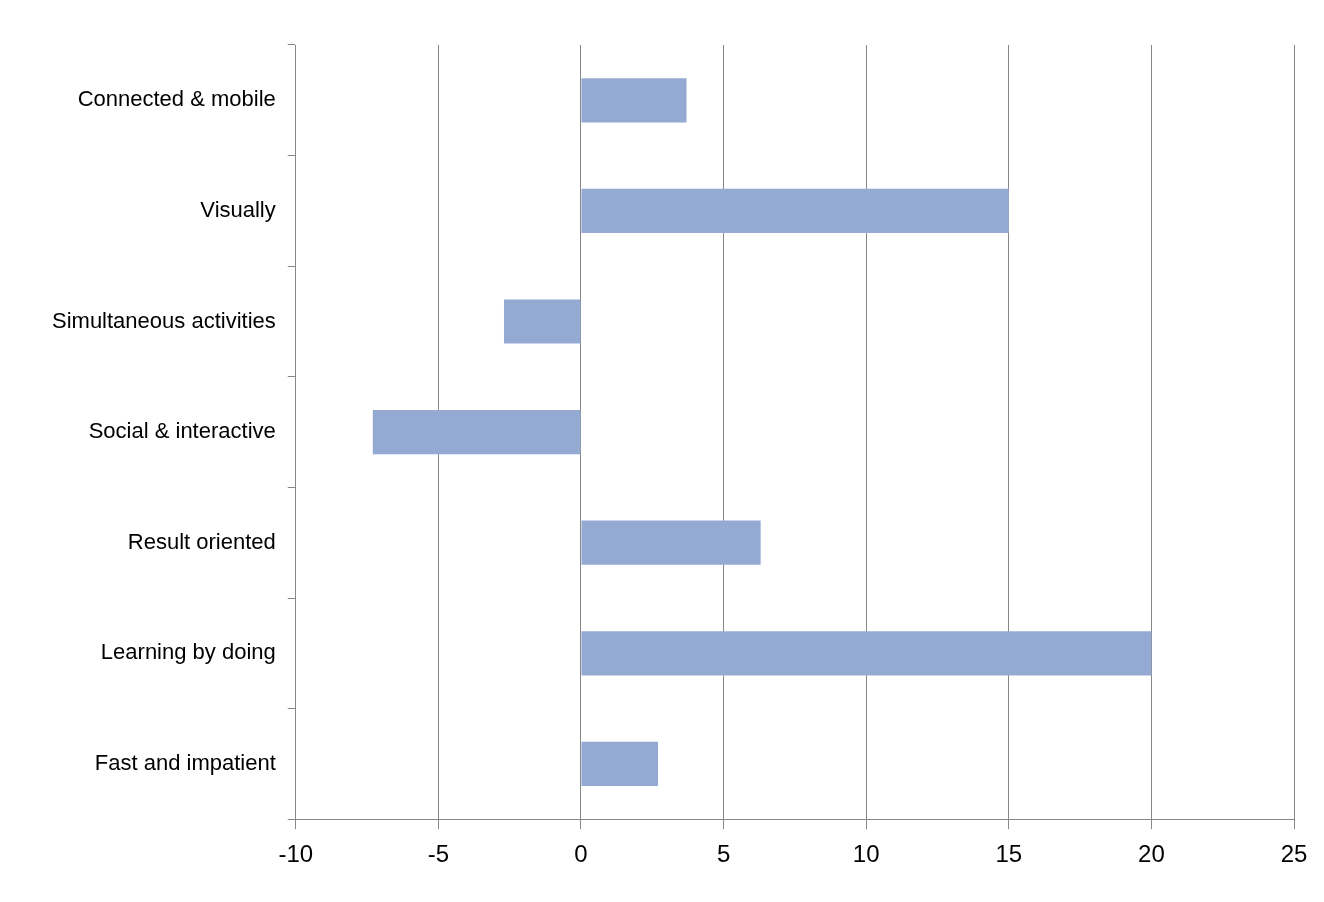 This screenshot has height=902, width=1324. I want to click on x-tick-label: 20, so click(1151, 854).